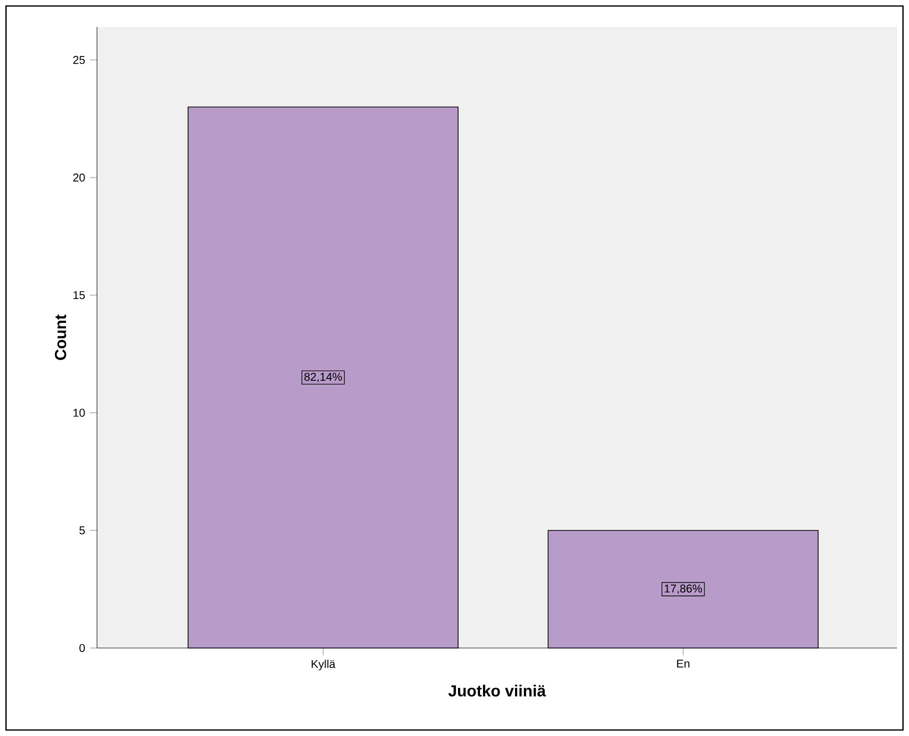 The height and width of the screenshot is (736, 909). Describe the element at coordinates (79, 295) in the screenshot. I see `y-tick-label: 15` at that location.